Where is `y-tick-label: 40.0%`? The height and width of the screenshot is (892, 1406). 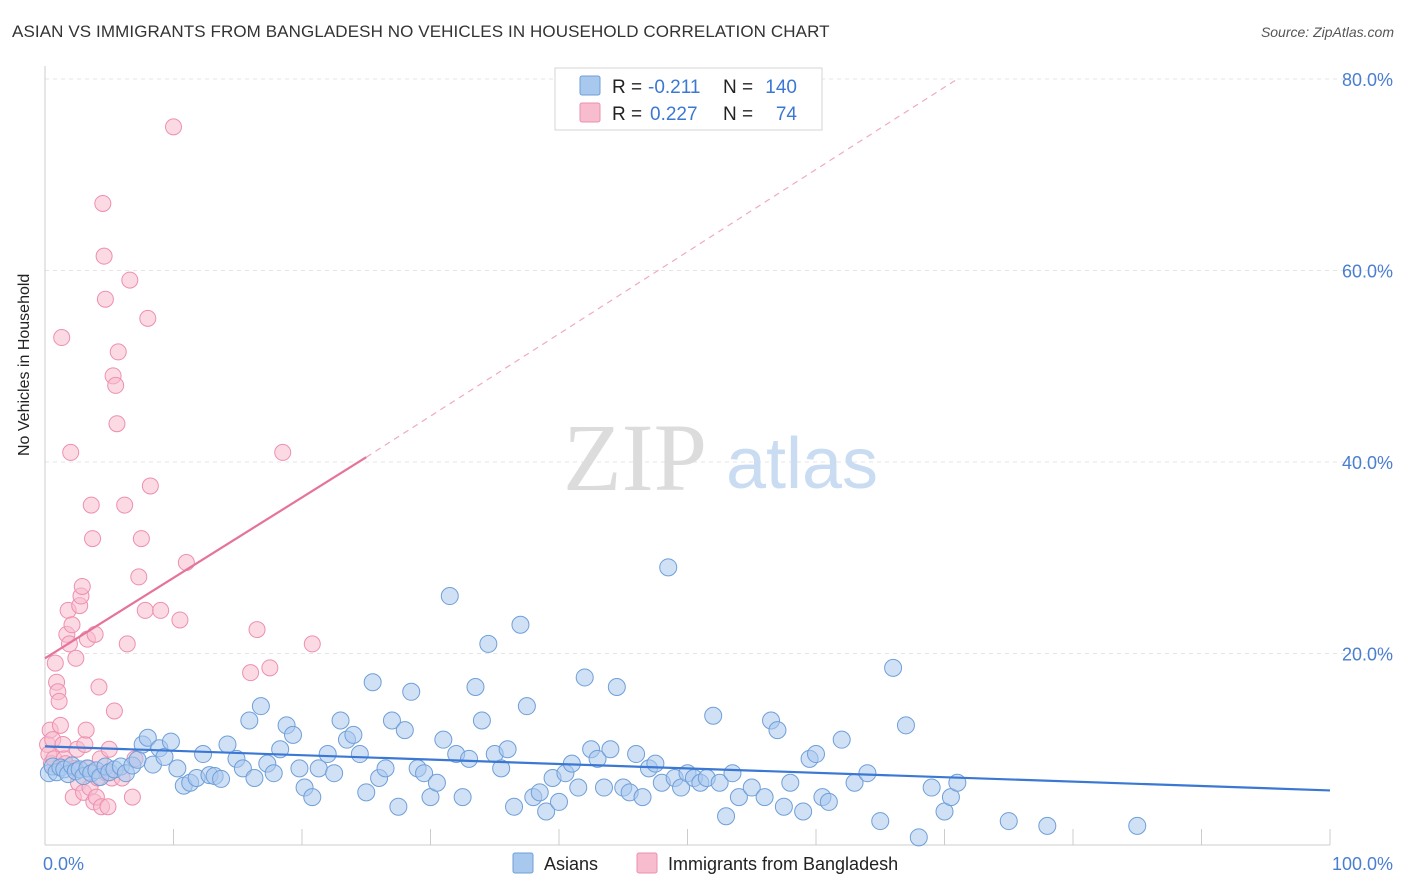
y-tick-label: 40.0% is located at coordinates (1367, 463).